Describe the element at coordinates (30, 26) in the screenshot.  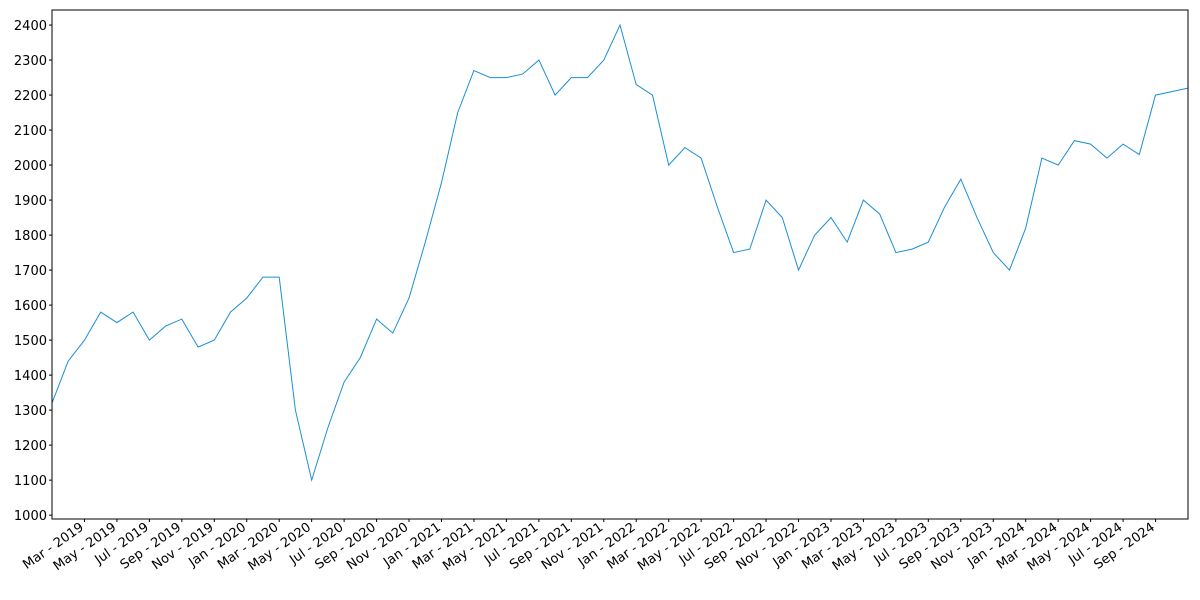
I see `y-tick-label: 2400` at that location.